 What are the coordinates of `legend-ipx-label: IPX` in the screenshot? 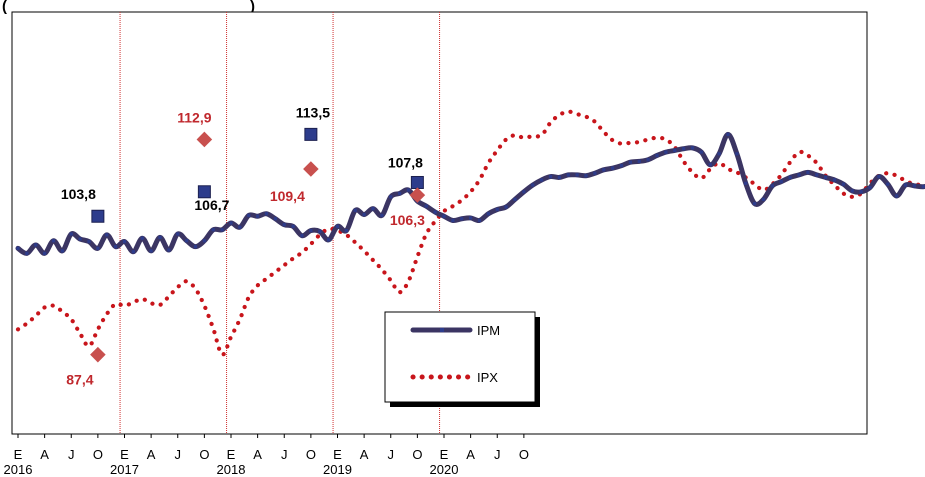 It's located at (487, 377).